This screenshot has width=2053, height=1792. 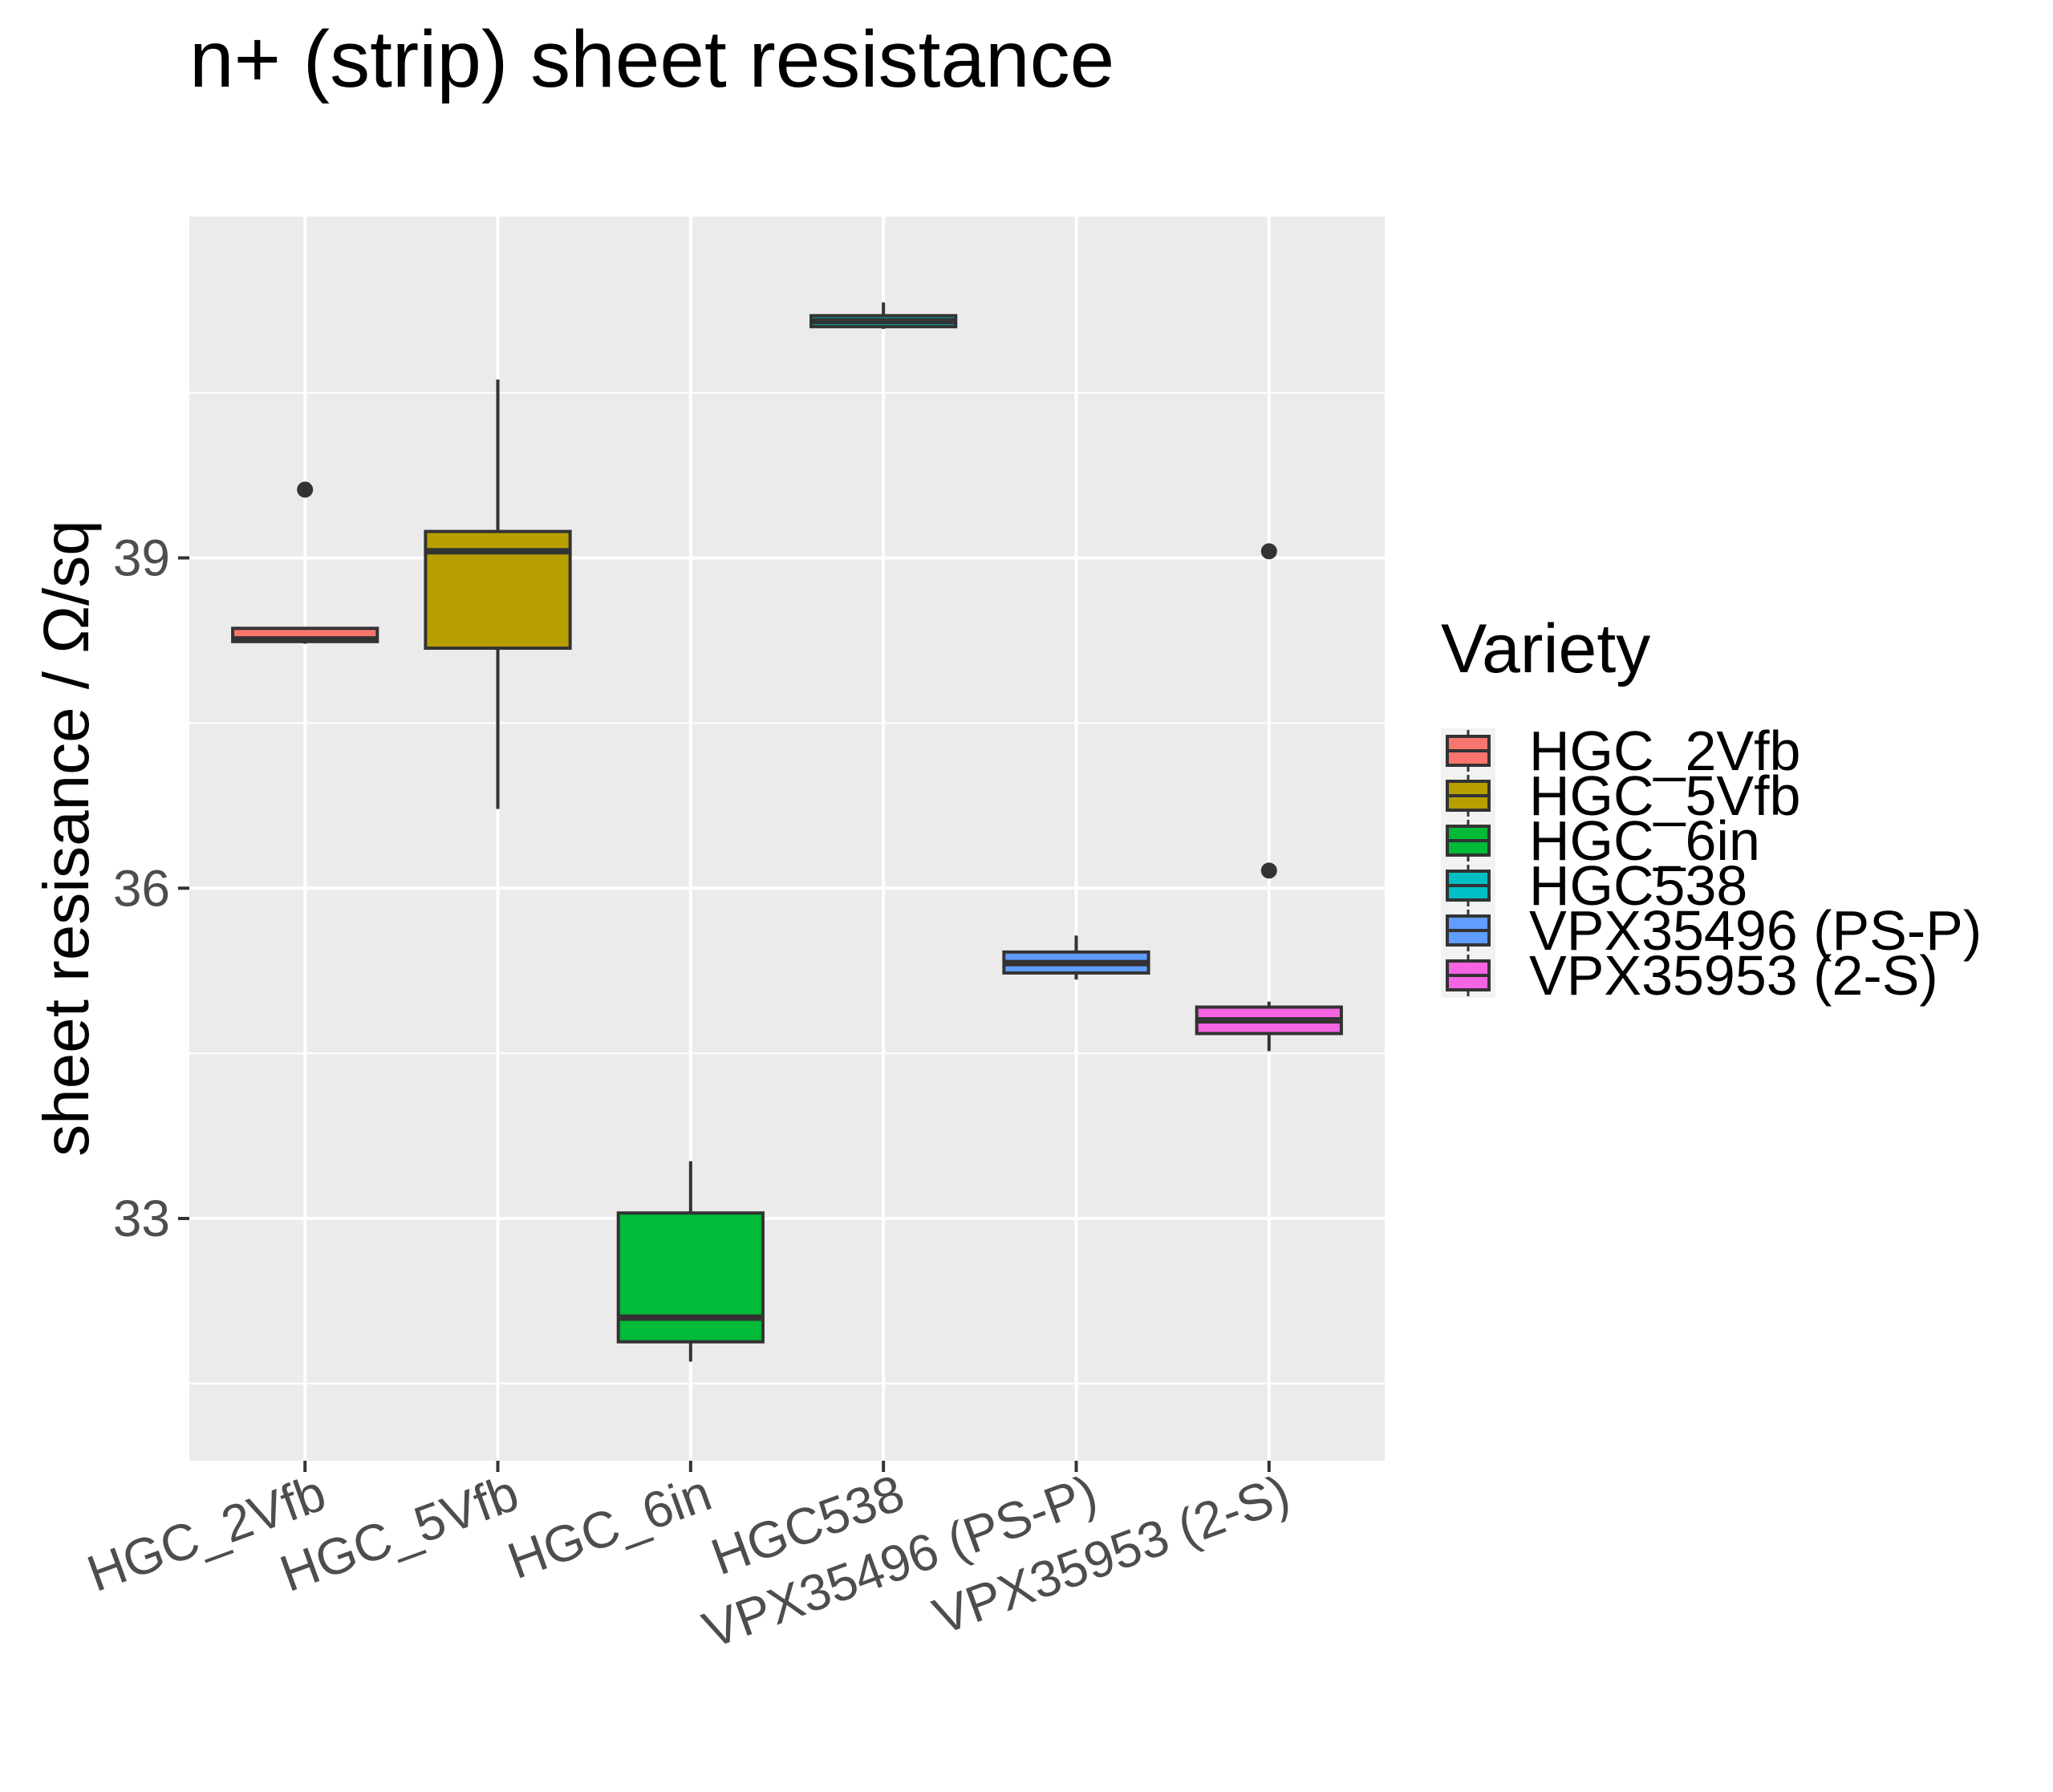 I want to click on legend-item: HGC538, so click(x=1594, y=885).